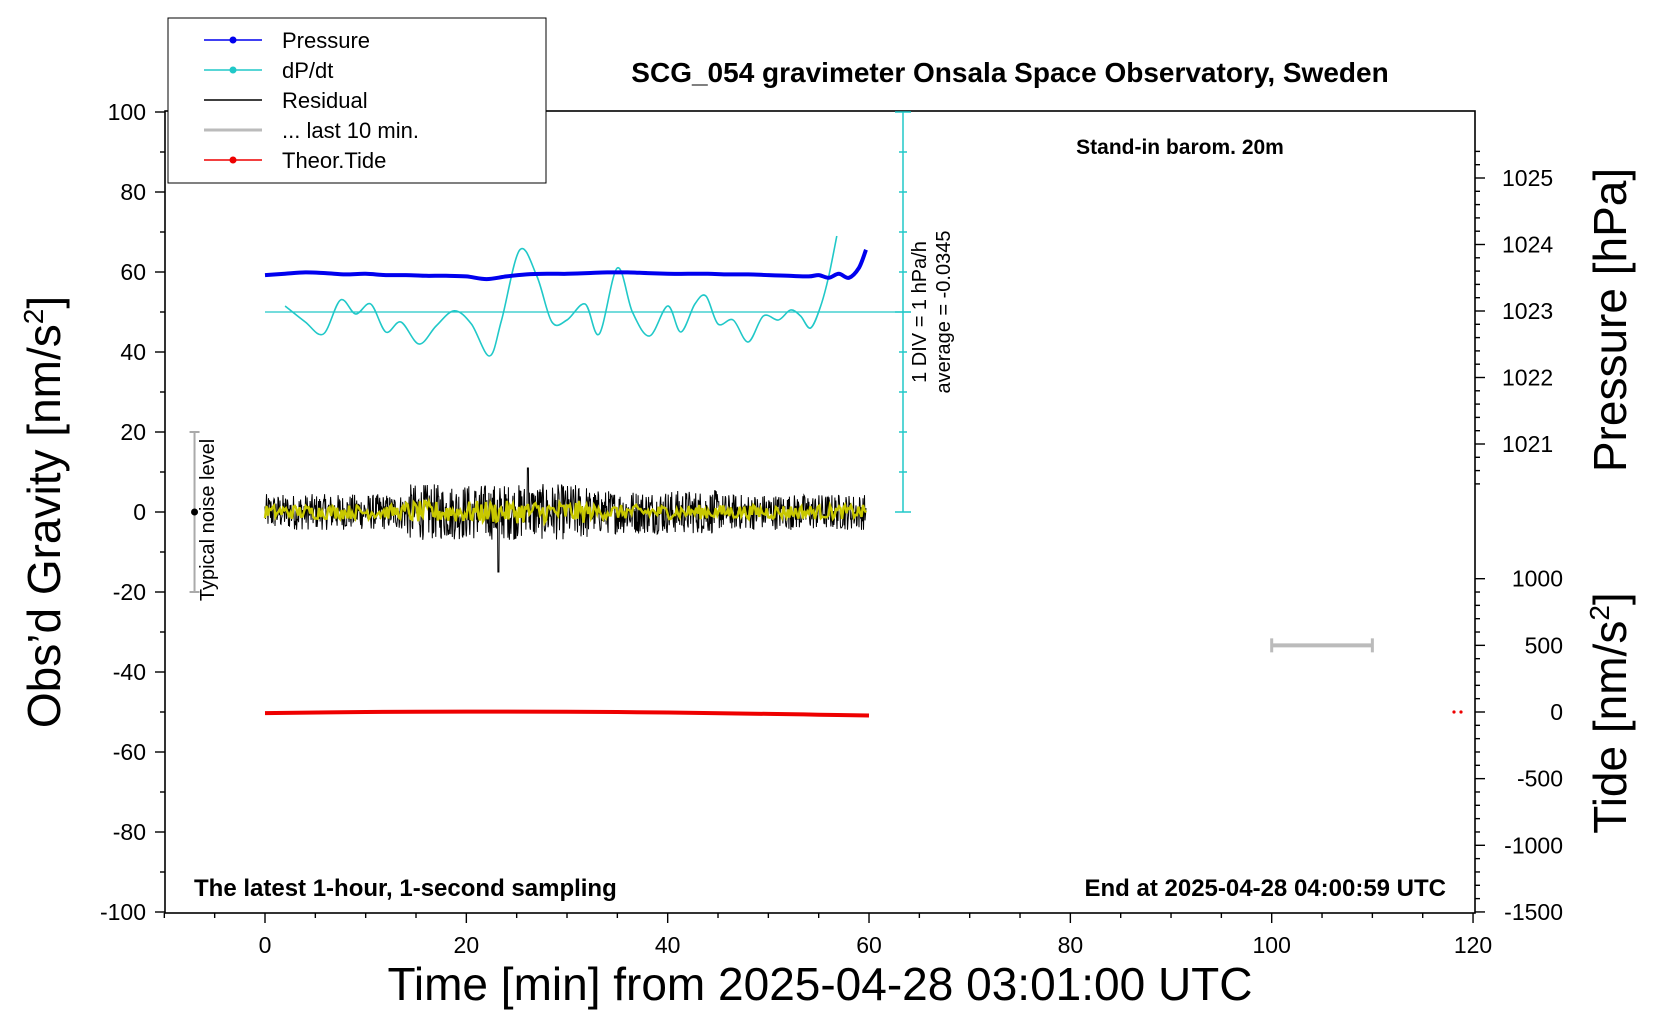  I want to click on legend-label: Theor.Tide, so click(334, 160).